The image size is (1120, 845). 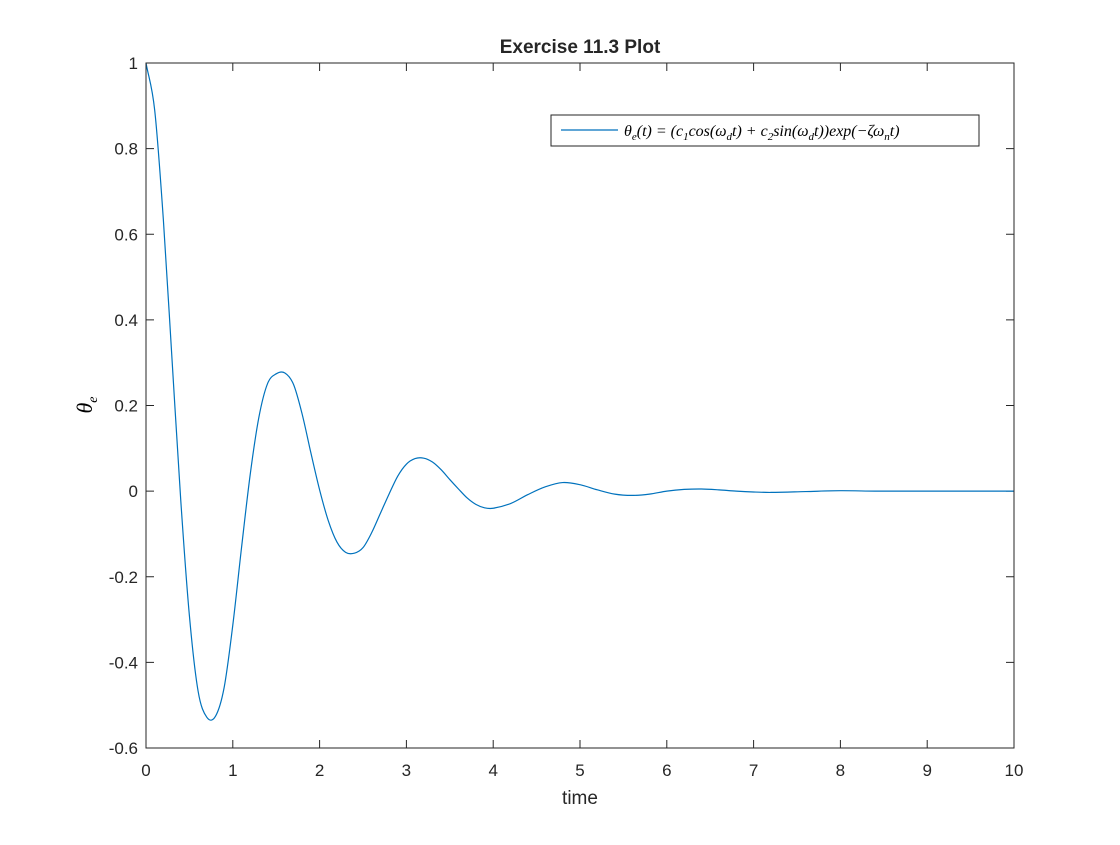 I want to click on y-tick-label: -0.2, so click(x=123, y=577).